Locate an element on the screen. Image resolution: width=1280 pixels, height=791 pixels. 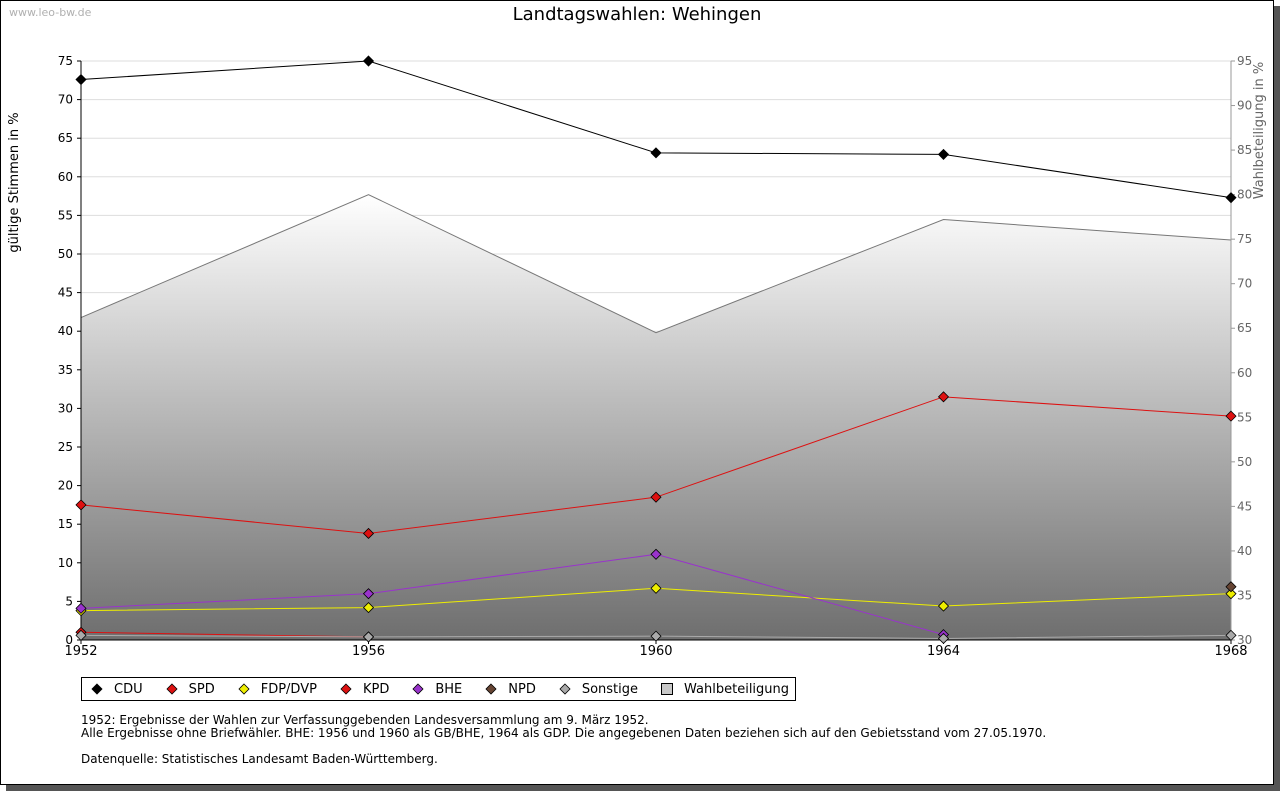
y-tick-label: 70 is located at coordinates (65, 100).